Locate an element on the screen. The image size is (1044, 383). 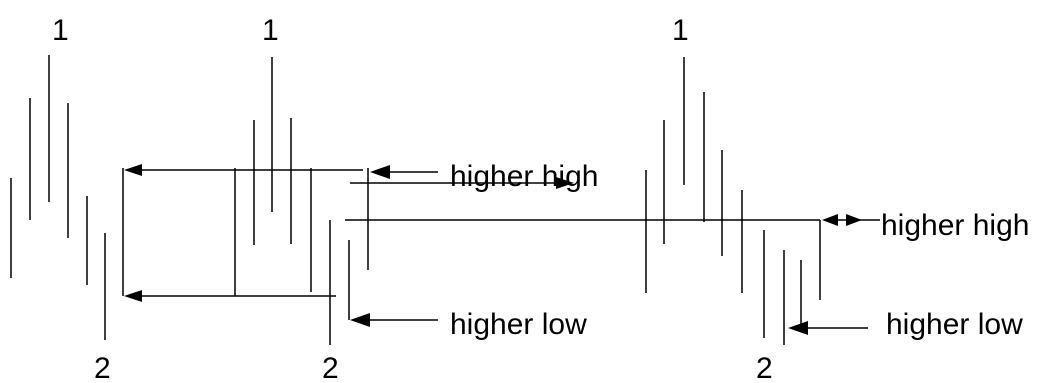
arrow-high-to-left is located at coordinates (243, 170).